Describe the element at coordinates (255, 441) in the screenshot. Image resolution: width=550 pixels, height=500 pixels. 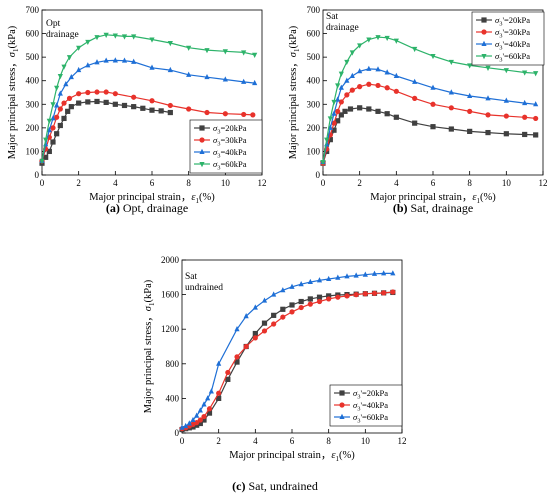
I see `x-tick-label: 4` at that location.